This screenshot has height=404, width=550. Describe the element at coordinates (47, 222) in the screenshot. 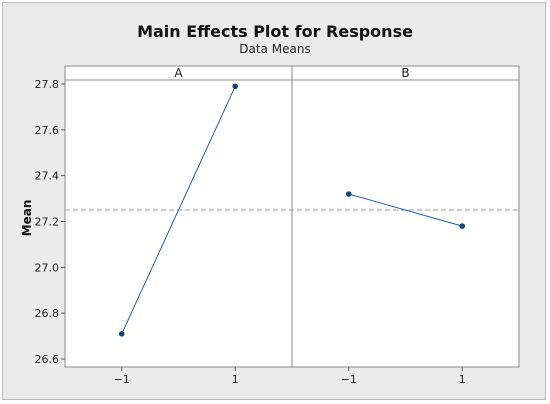

I see `y-tick-label: 27.2` at that location.